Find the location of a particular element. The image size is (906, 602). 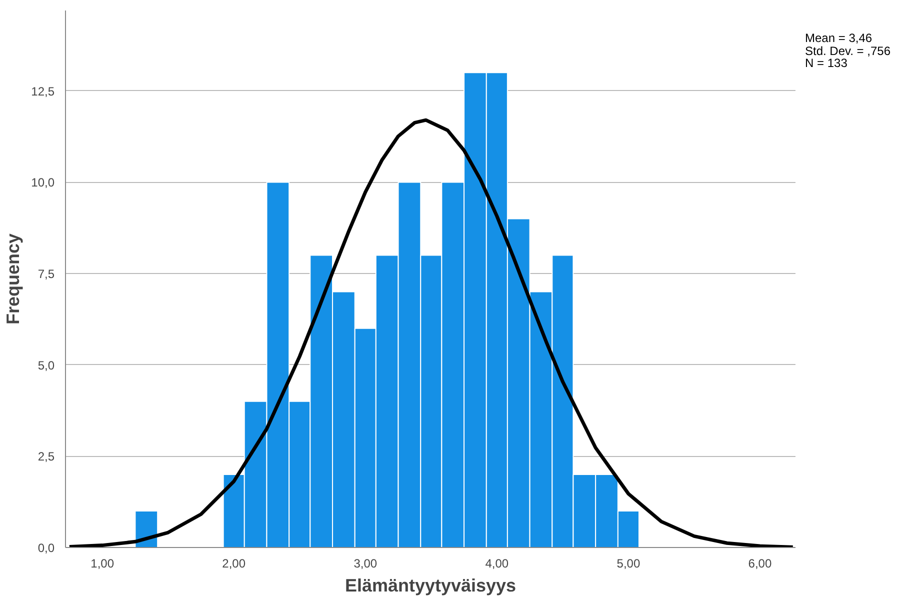

y-tick-label: 0,0 is located at coordinates (46, 548).